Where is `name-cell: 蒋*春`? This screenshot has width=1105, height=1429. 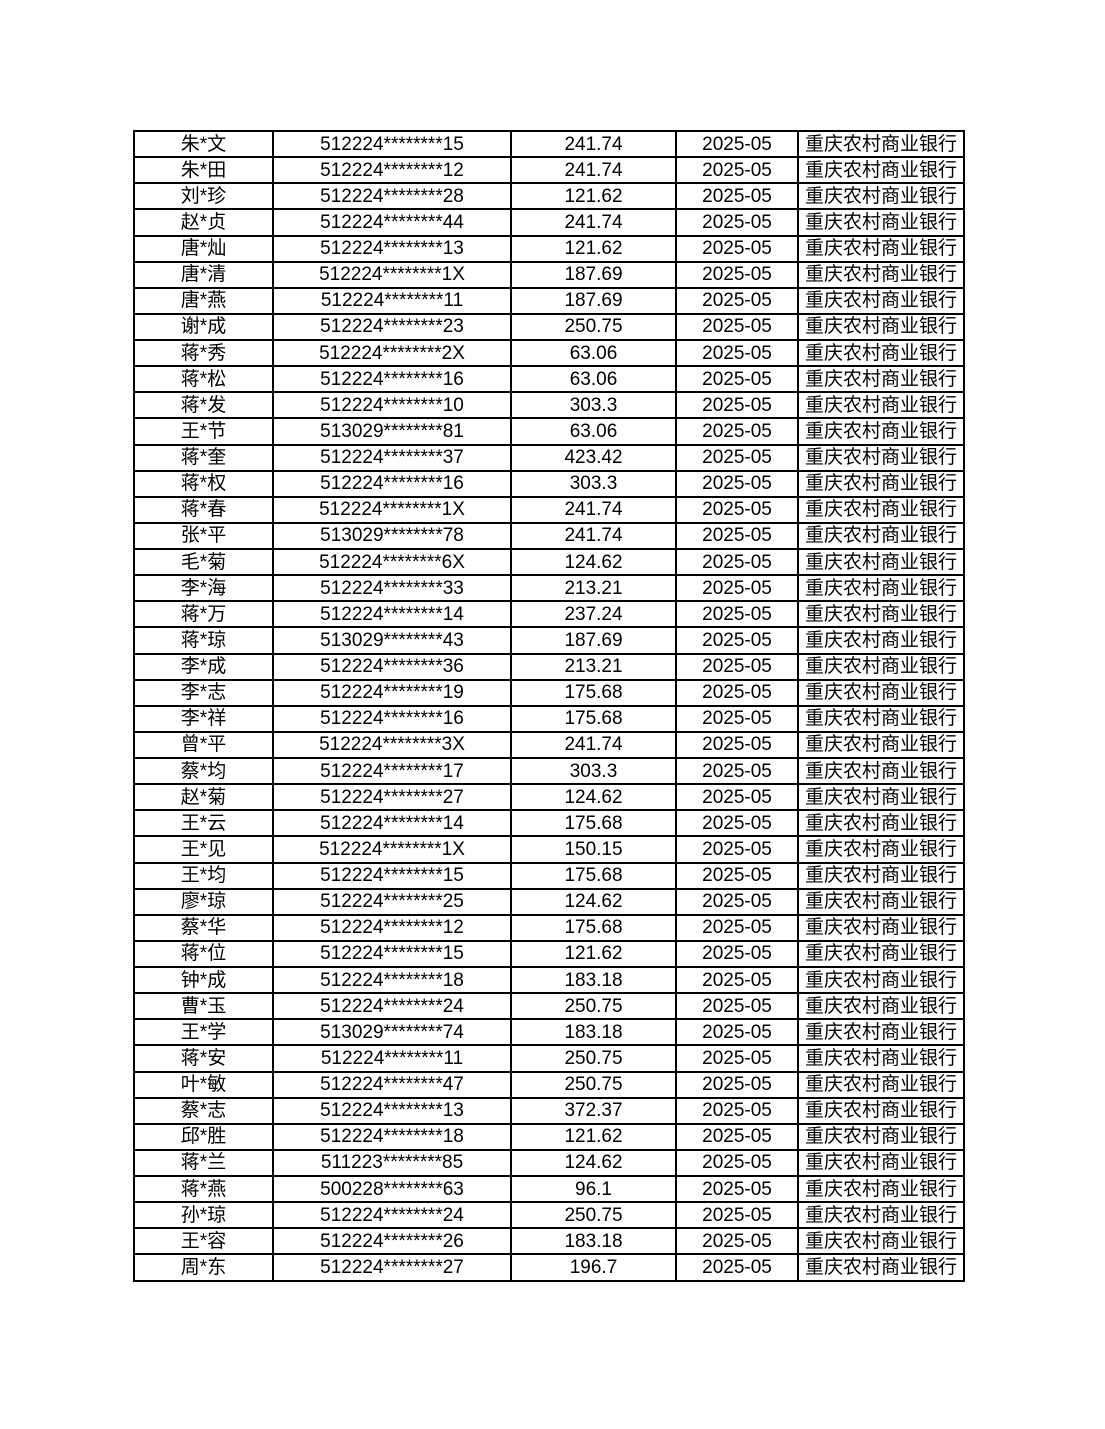 name-cell: 蒋*春 is located at coordinates (203, 509).